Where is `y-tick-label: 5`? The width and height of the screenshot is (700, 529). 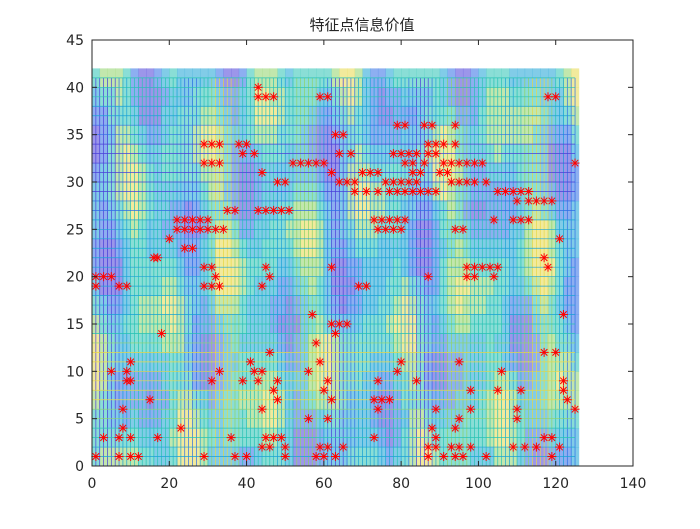
y-tick-label: 5 is located at coordinates (79, 420).